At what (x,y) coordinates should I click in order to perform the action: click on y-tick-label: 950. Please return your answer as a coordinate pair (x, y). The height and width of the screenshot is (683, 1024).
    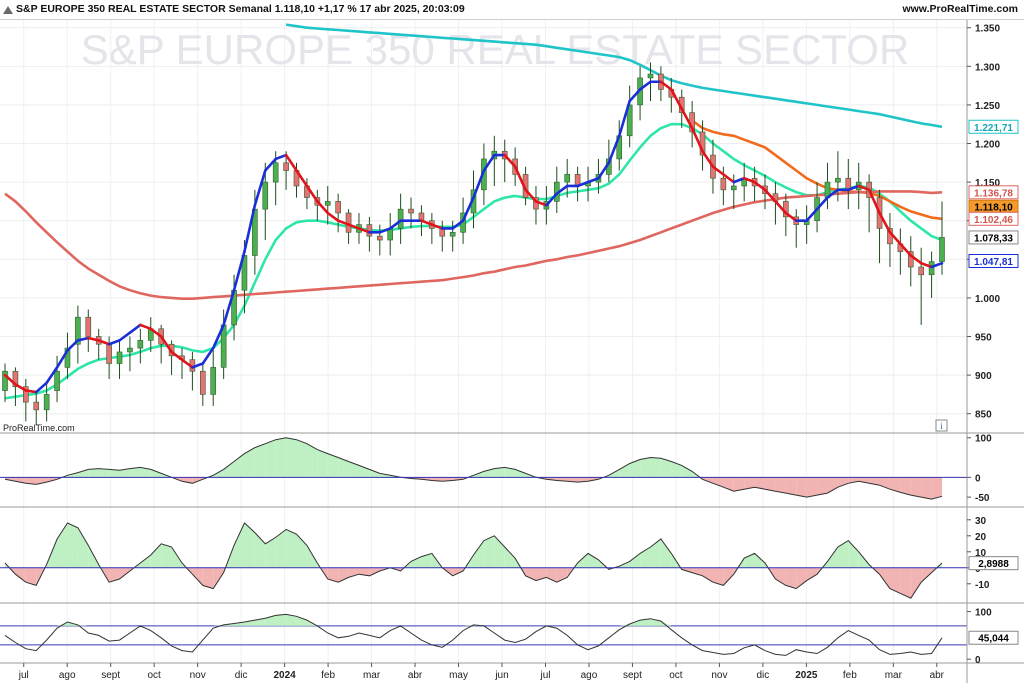
    Looking at the image, I should click on (983, 338).